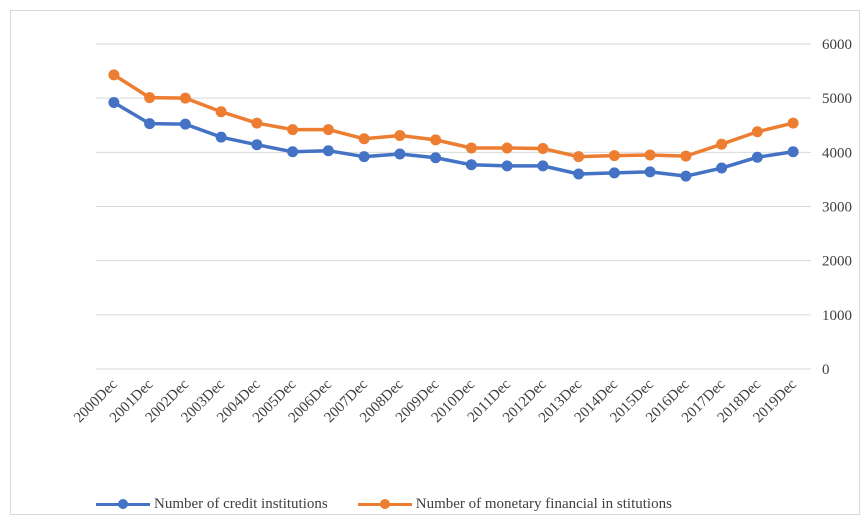  I want to click on y-tick-label: 6000, so click(837, 45).